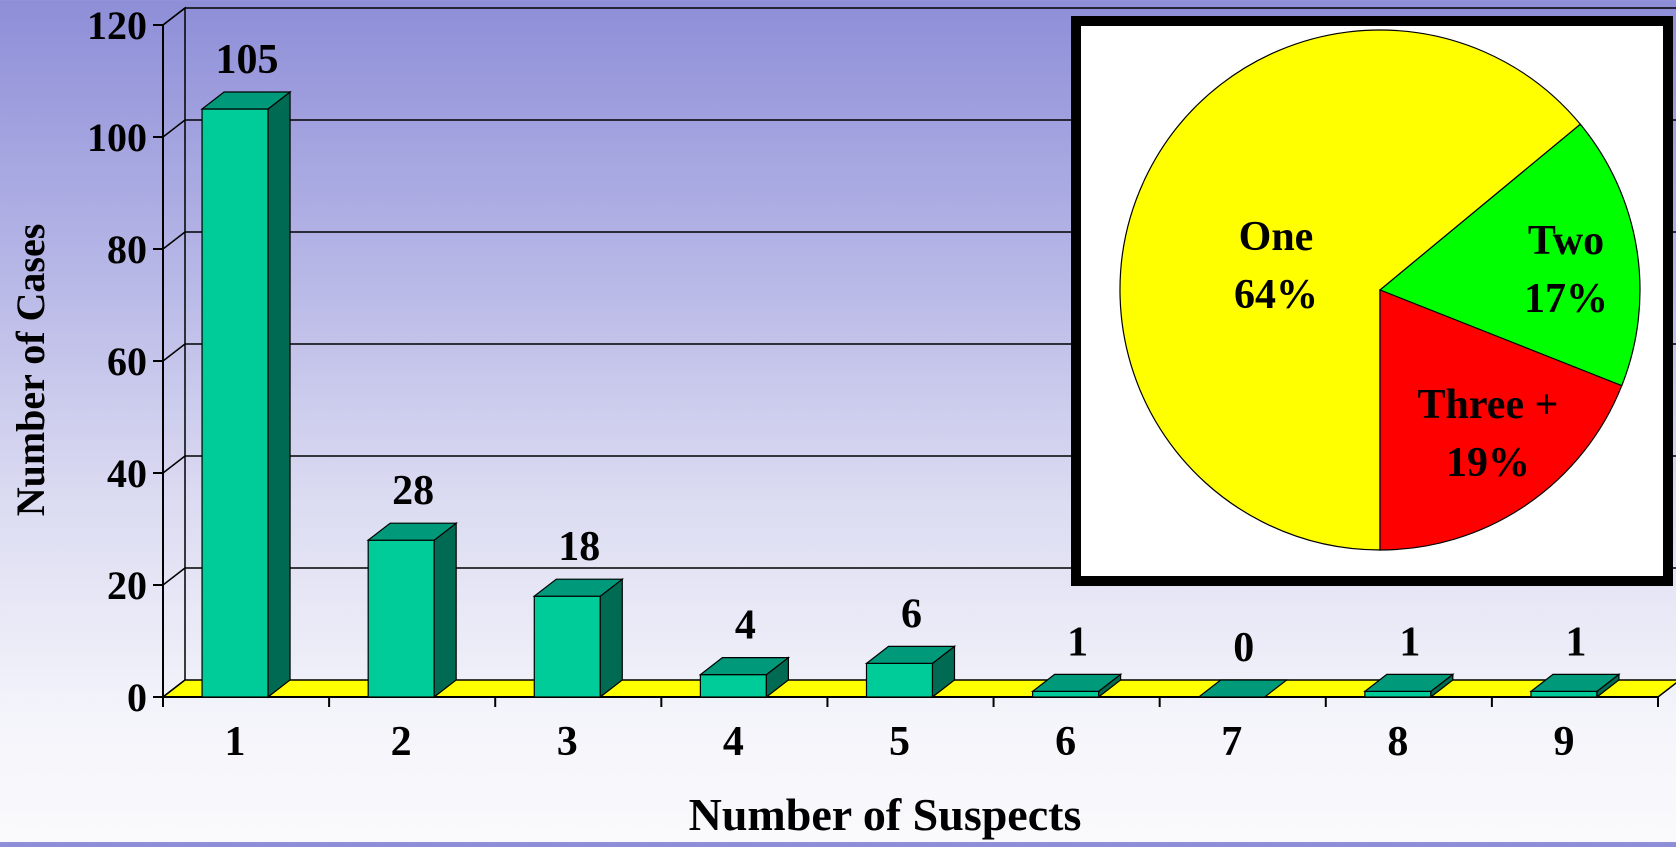  What do you see at coordinates (247, 60) in the screenshot?
I see `data-label-1: 105` at bounding box center [247, 60].